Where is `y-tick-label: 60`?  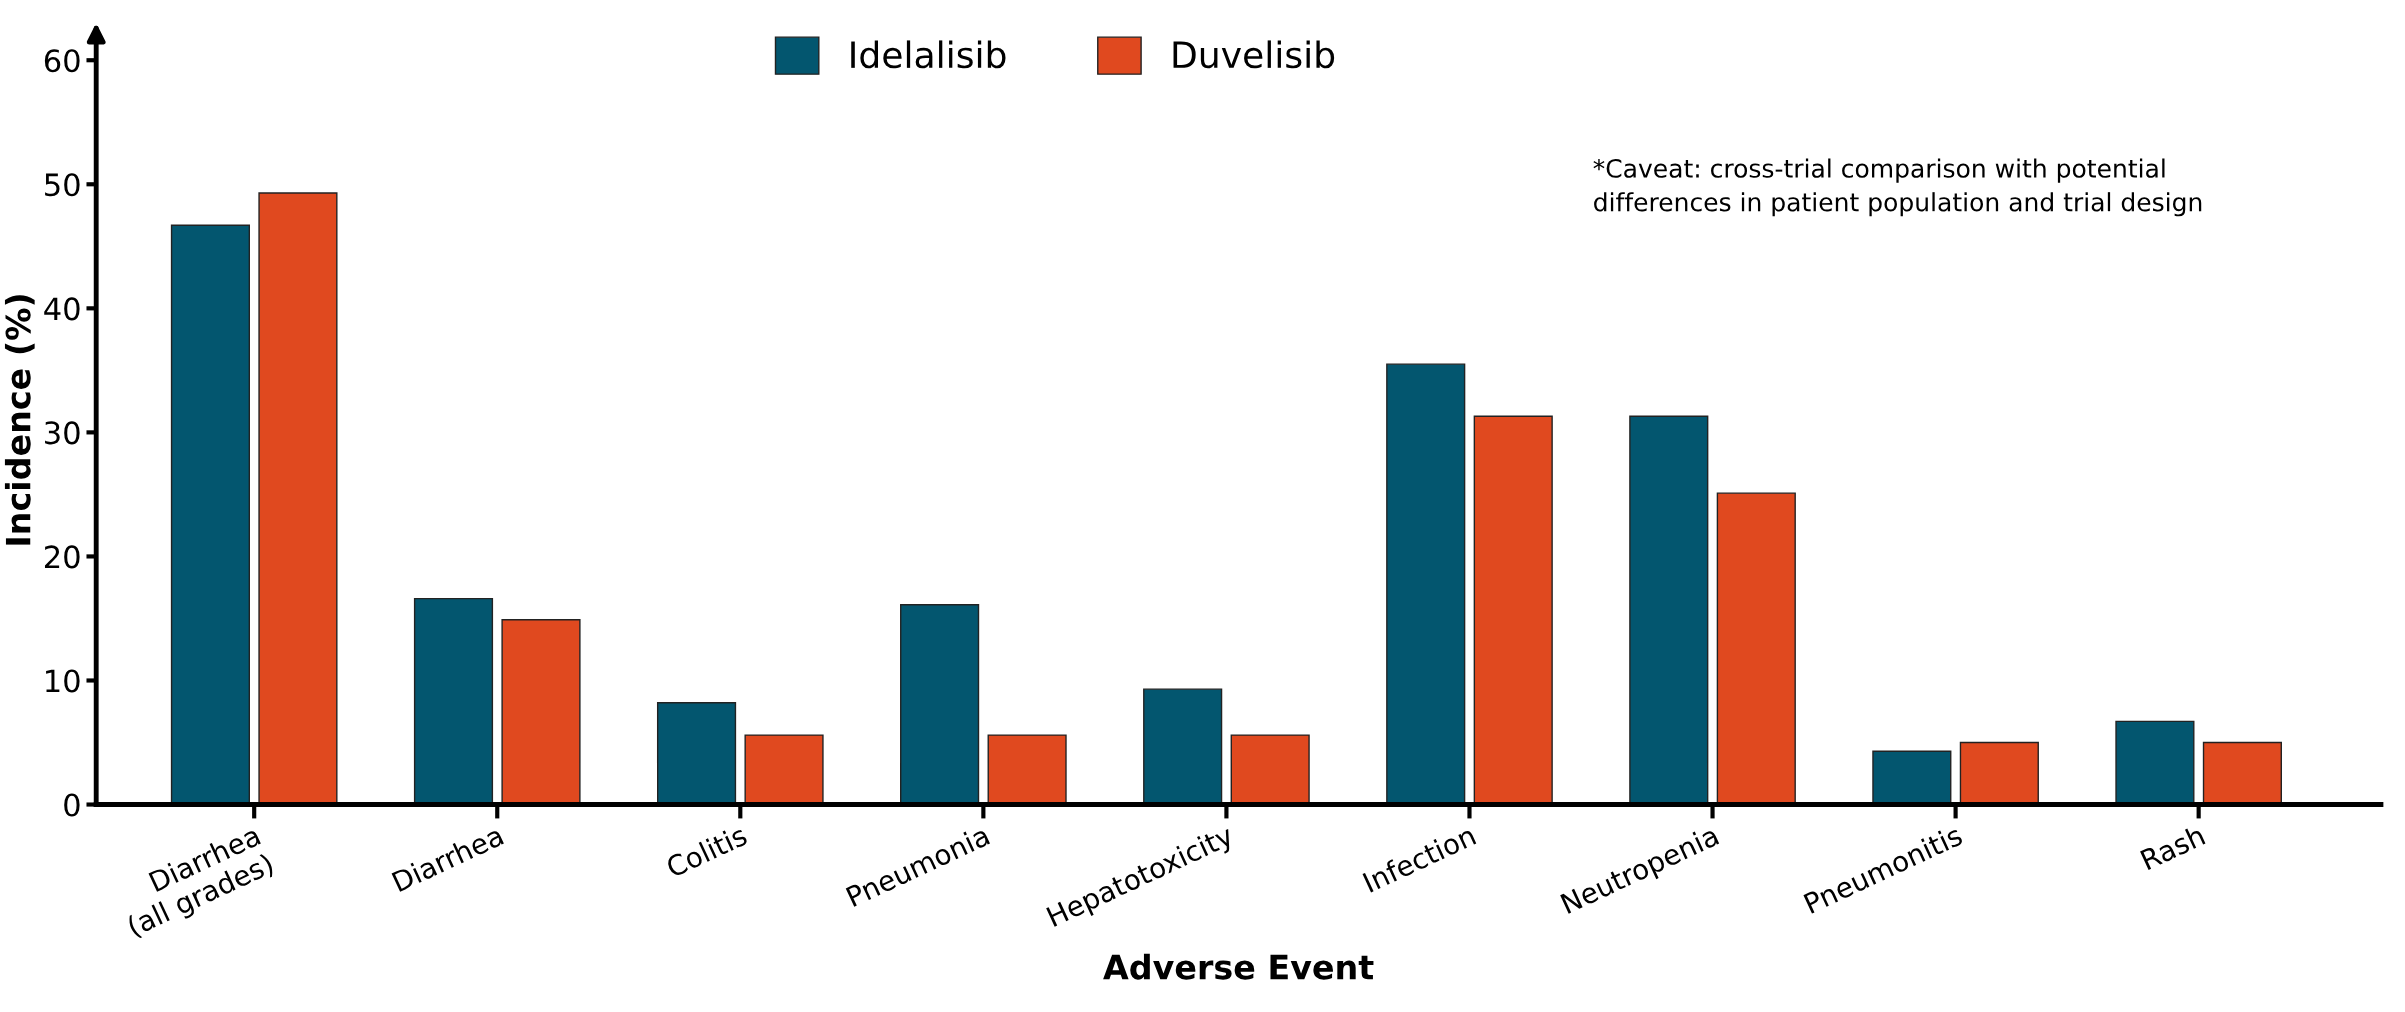
y-tick-label: 60 is located at coordinates (62, 61).